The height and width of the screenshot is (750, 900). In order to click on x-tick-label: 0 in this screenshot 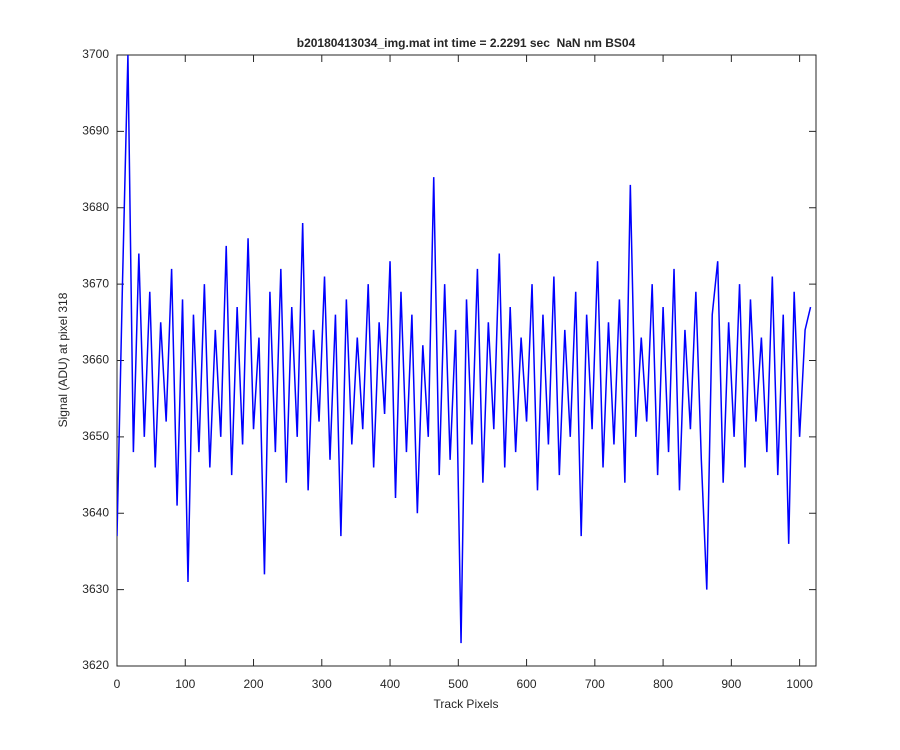, I will do `click(117, 684)`.